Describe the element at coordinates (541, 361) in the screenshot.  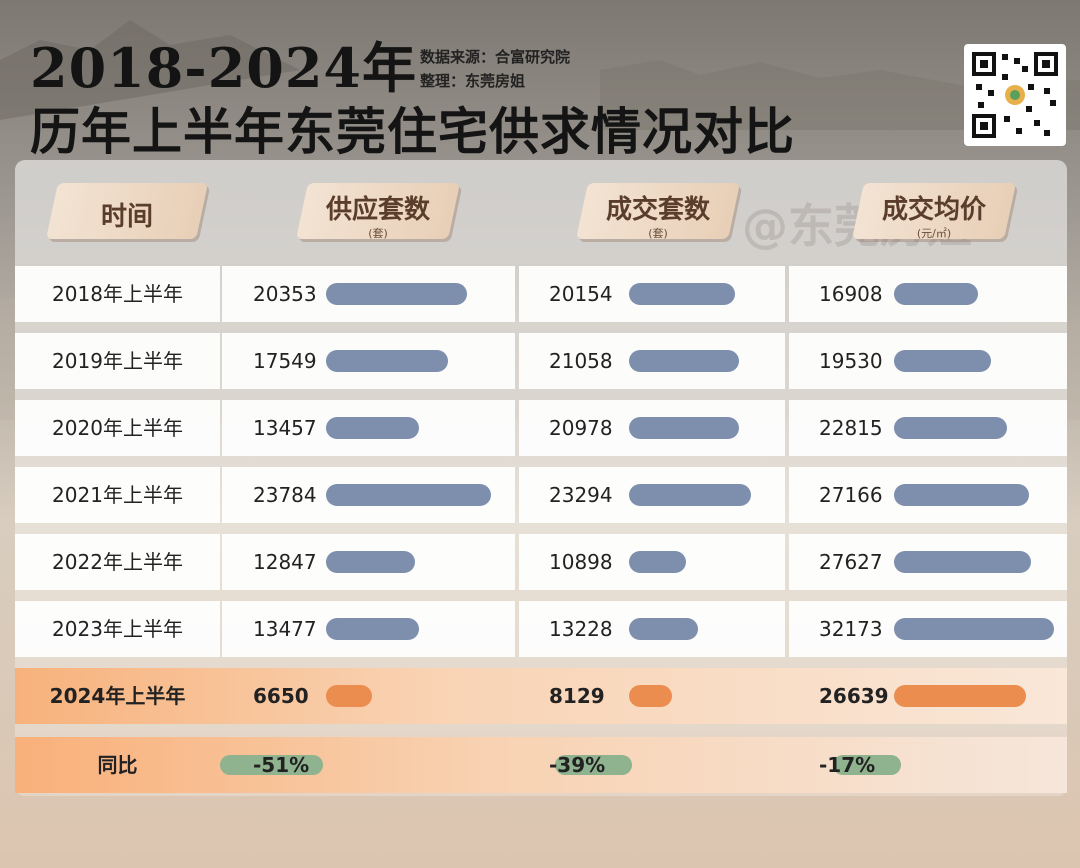
I see `table-row: 2019年上半年 17549 21058 19530` at that location.